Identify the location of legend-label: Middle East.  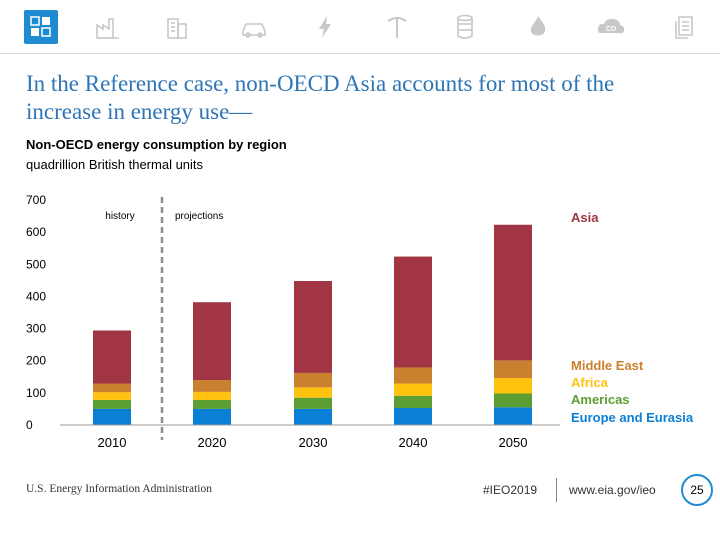
(607, 365).